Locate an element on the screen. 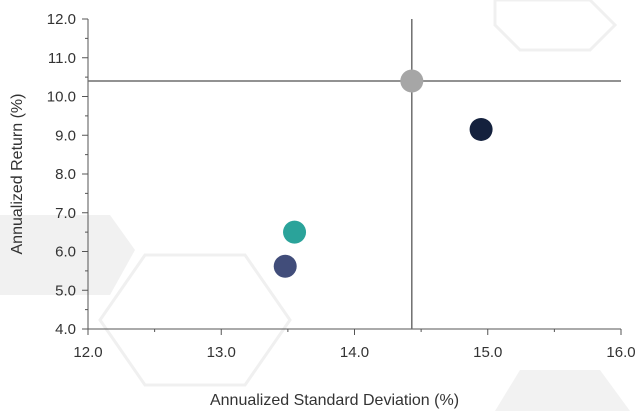 This screenshot has width=639, height=411. y-tick-label: 7.0 is located at coordinates (65, 213).